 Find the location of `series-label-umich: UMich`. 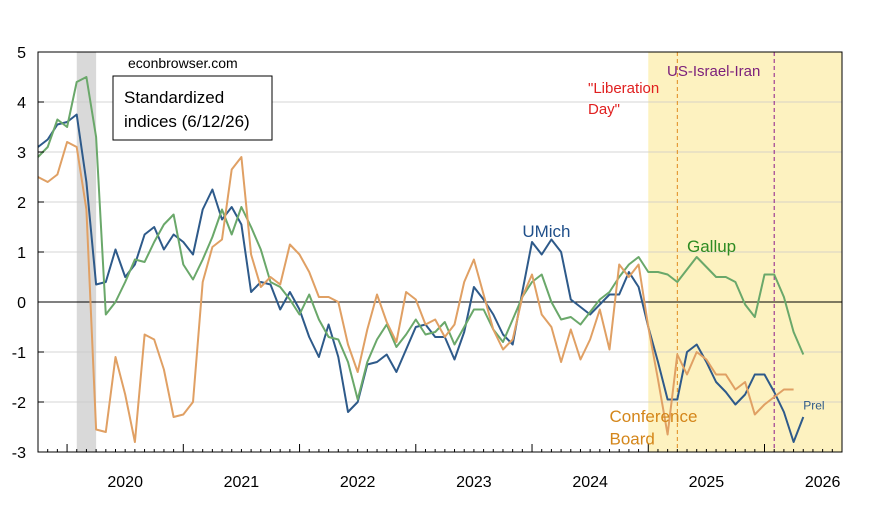

series-label-umich: UMich is located at coordinates (546, 231).